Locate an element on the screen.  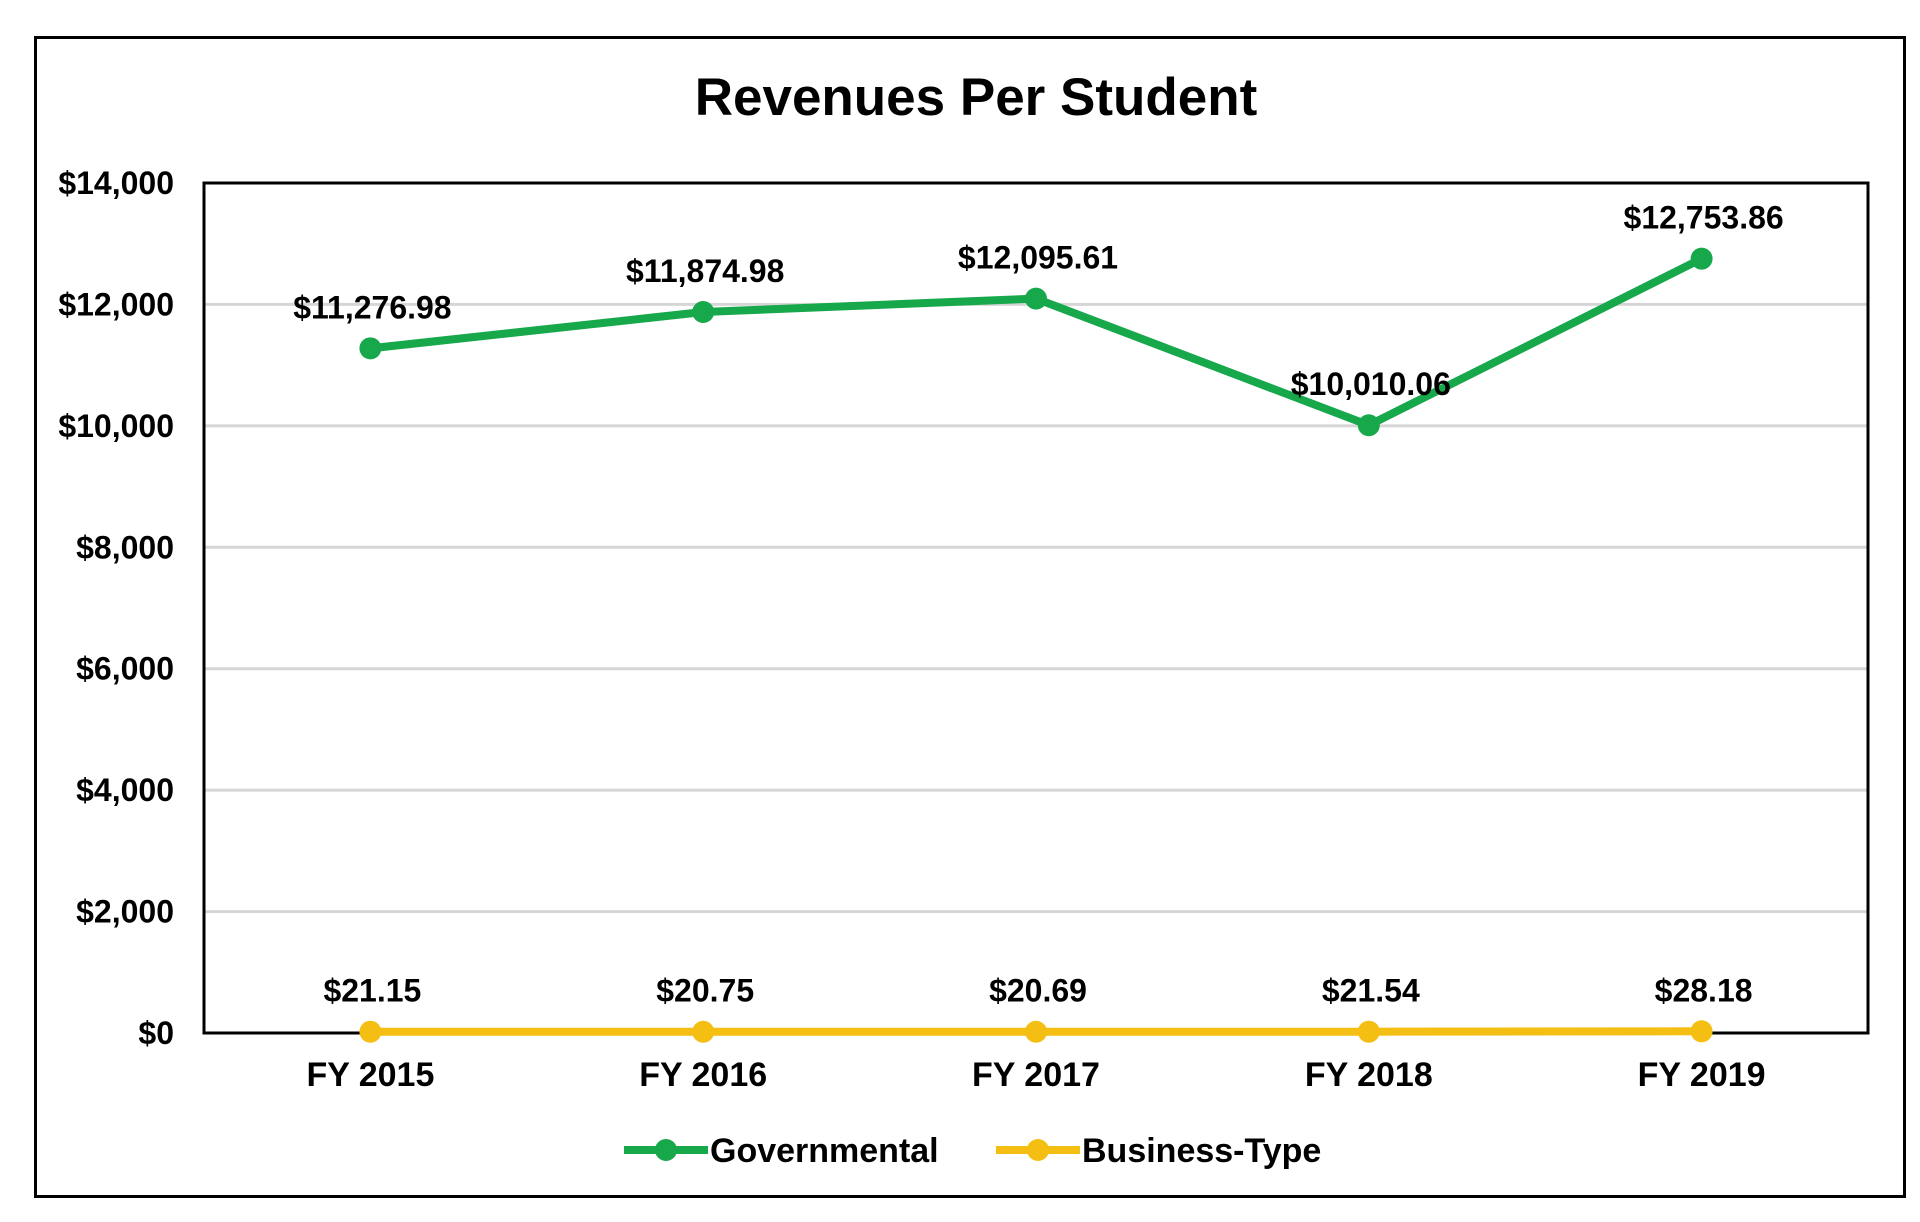
x-category-label: FY 2015 is located at coordinates (370, 1075).